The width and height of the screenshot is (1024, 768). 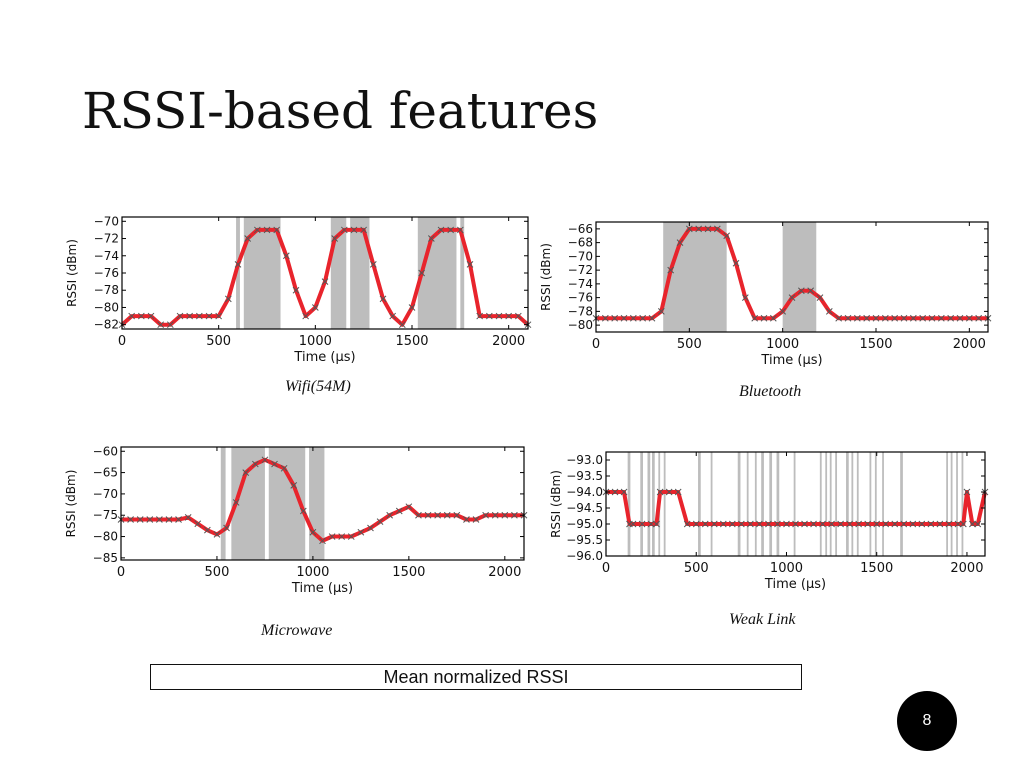 I want to click on y-axis-label: RSSI (dBm), so click(x=71, y=504).